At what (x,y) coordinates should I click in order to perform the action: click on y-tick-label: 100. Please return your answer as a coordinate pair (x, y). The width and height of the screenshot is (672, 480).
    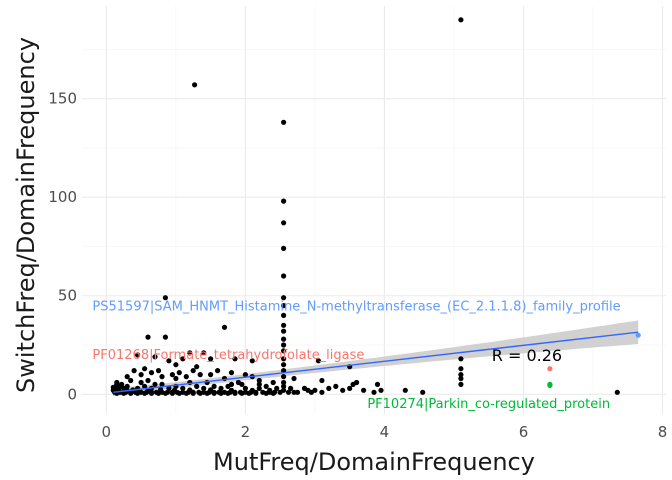
    Looking at the image, I should click on (62, 197).